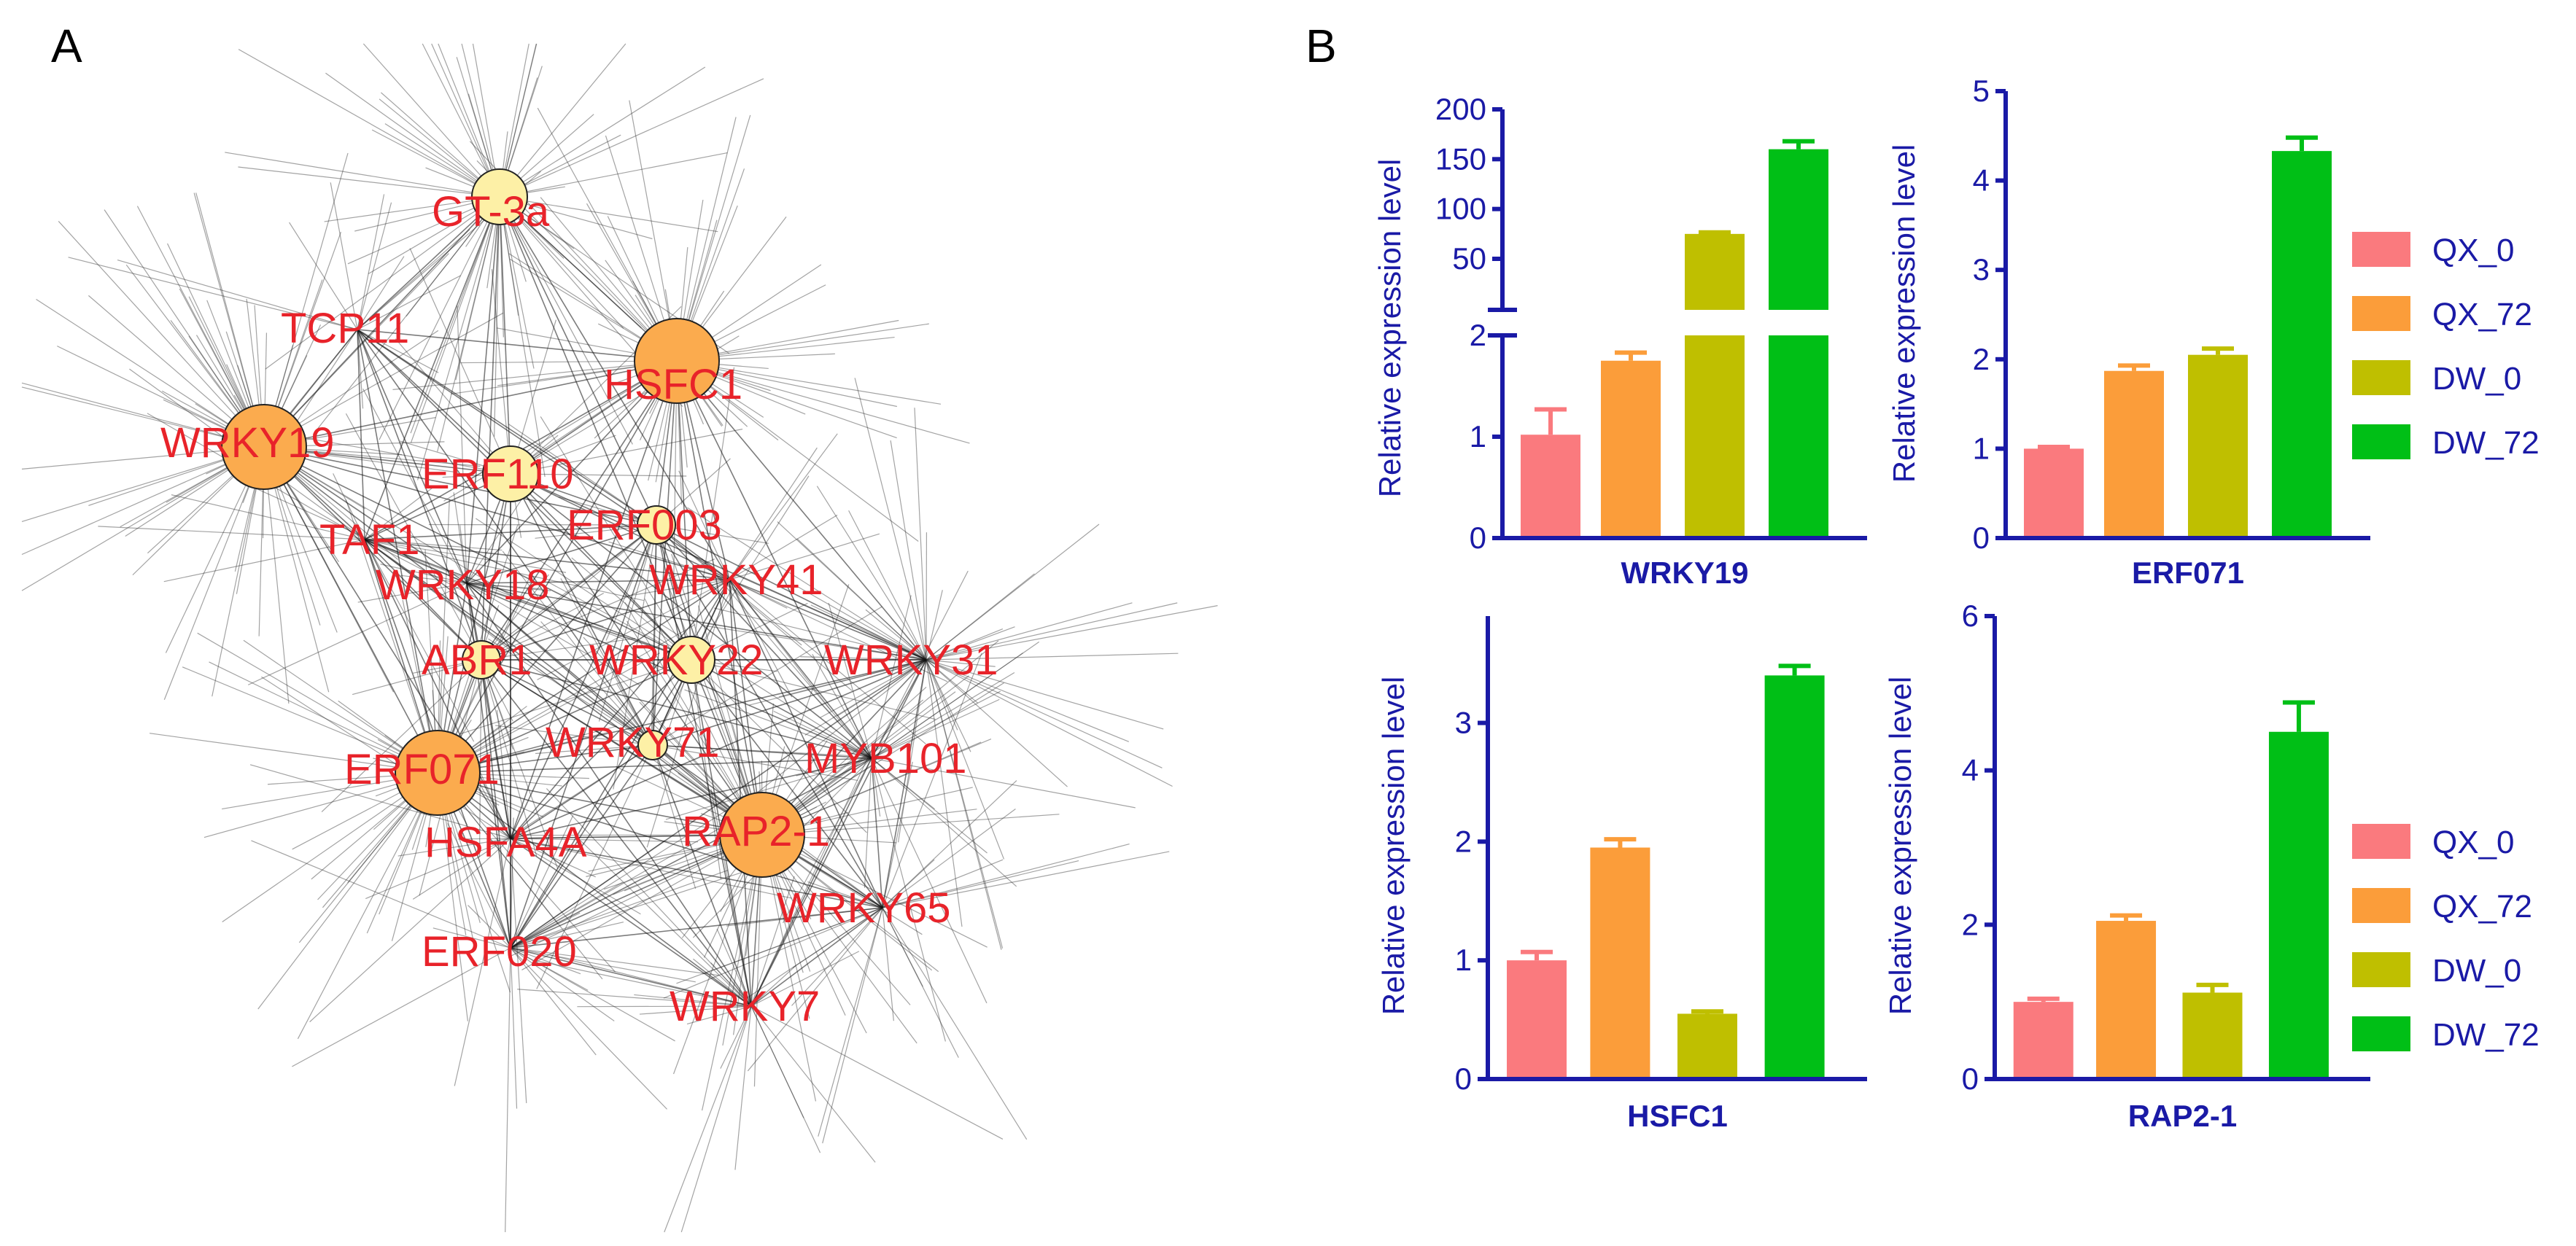 The height and width of the screenshot is (1246, 2576). What do you see at coordinates (1461, 159) in the screenshot?
I see `y-tick-label: 150` at bounding box center [1461, 159].